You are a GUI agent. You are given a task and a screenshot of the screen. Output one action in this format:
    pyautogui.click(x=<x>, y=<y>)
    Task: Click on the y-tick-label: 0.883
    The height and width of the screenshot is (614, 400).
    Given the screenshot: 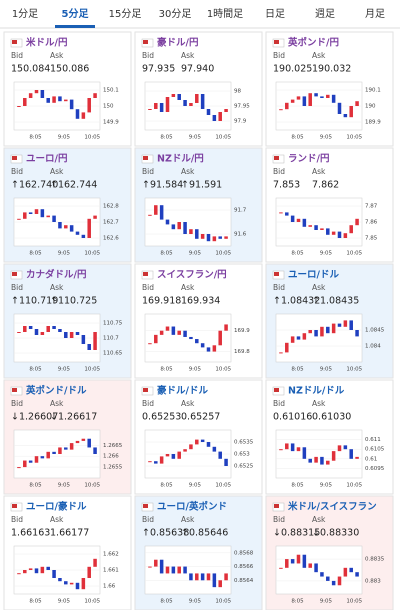 What is the action you would take?
    pyautogui.click(x=373, y=581)
    